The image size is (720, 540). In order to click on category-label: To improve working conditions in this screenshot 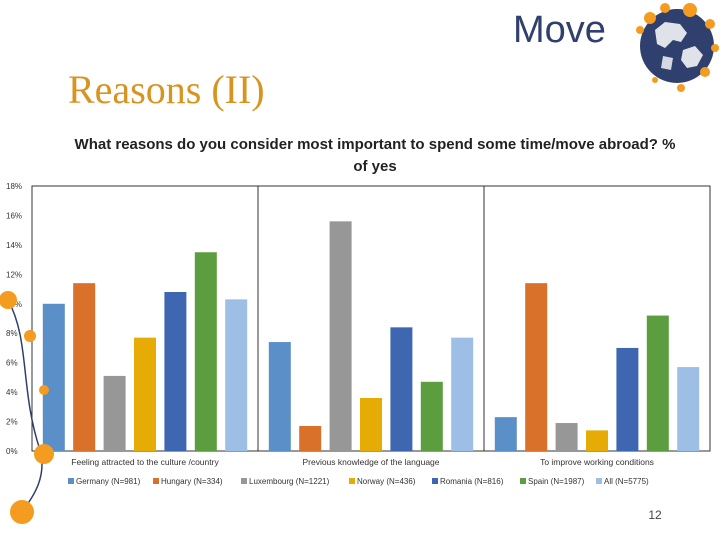, I will do `click(597, 462)`.